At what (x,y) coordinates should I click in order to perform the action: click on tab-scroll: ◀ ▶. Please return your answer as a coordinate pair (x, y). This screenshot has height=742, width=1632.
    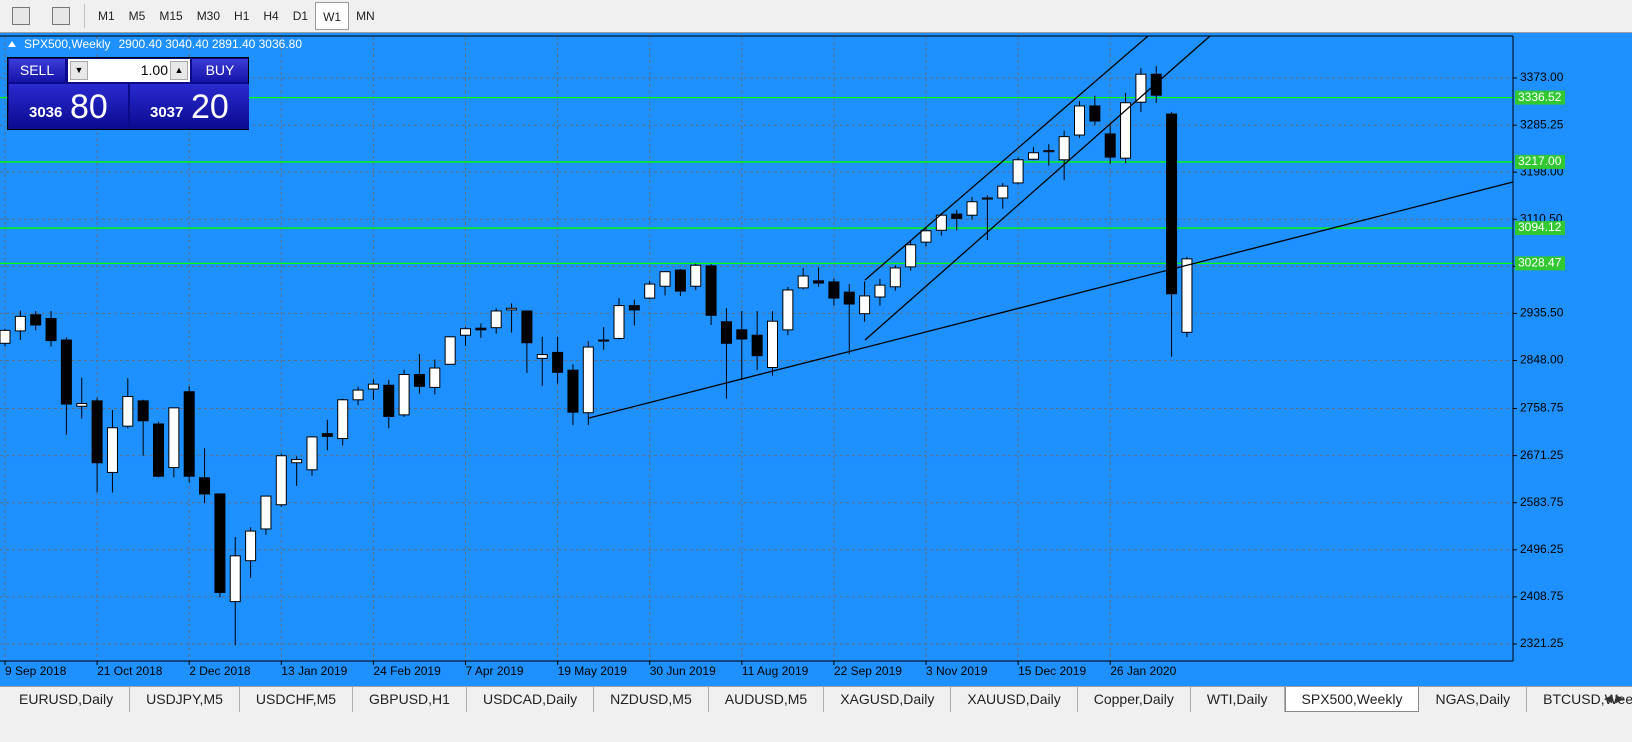
    Looking at the image, I should click on (1614, 699).